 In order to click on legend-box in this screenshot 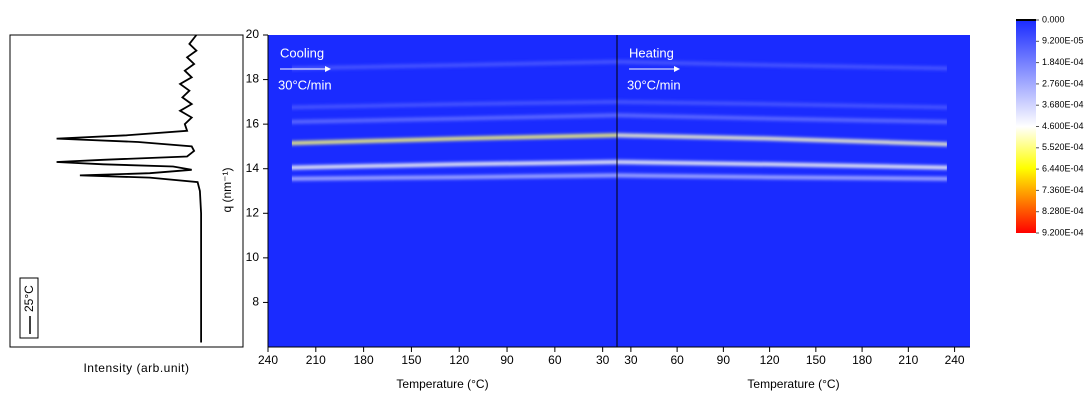, I will do `click(29, 308)`.